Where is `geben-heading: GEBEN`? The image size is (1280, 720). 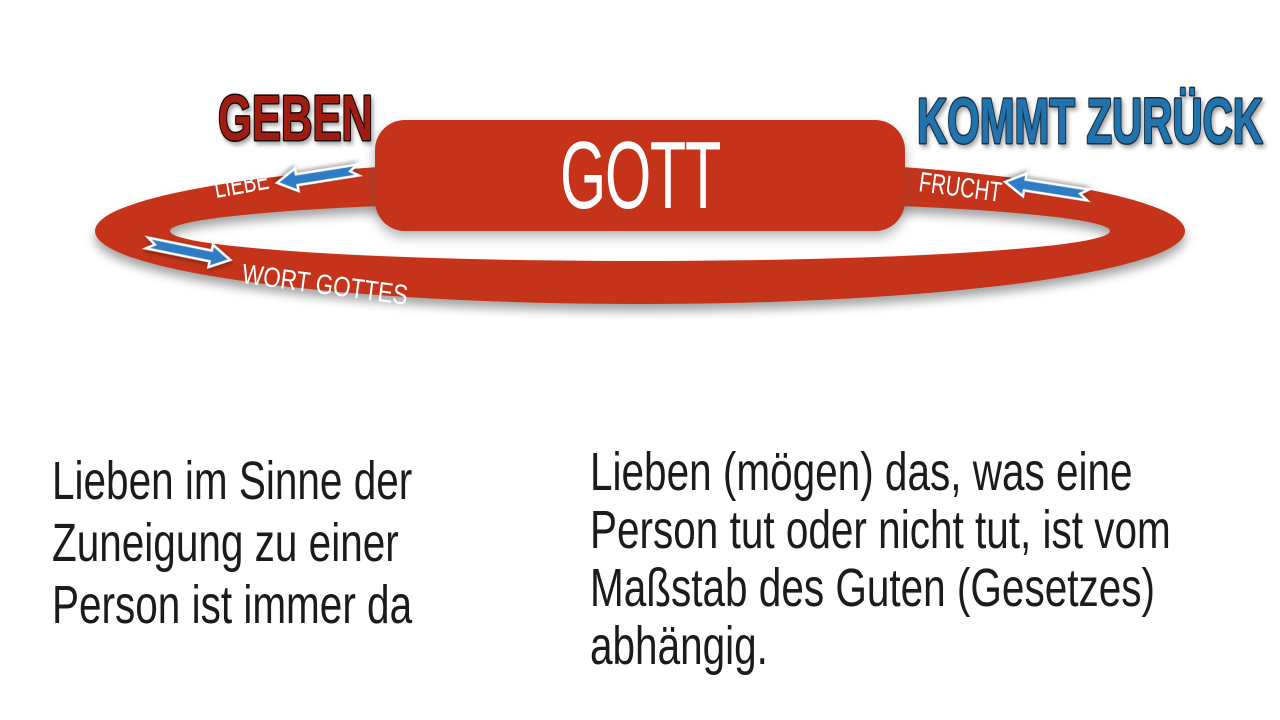 geben-heading: GEBEN is located at coordinates (295, 118).